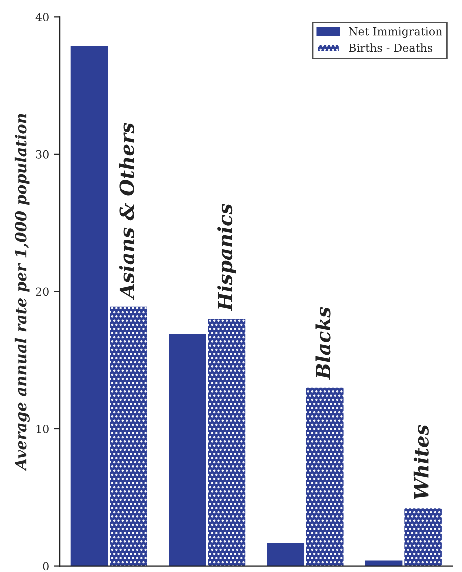 The image size is (462, 572). I want to click on legend-label: Births - Deaths, so click(391, 48).